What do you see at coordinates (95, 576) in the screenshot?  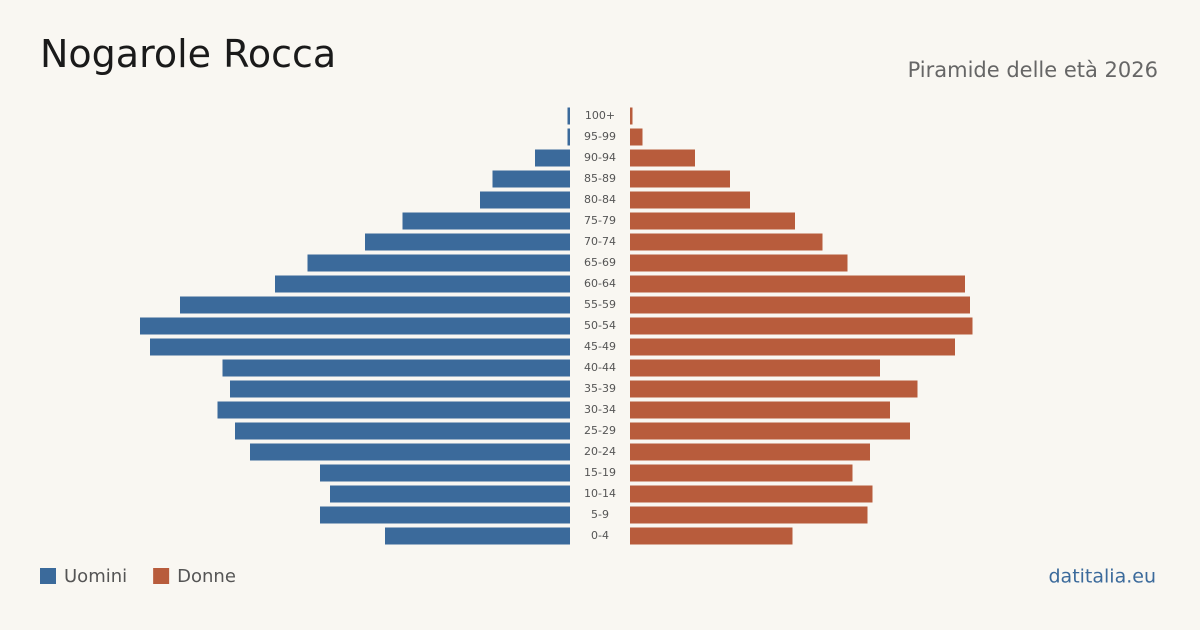 I see `legend-label: Uomini` at bounding box center [95, 576].